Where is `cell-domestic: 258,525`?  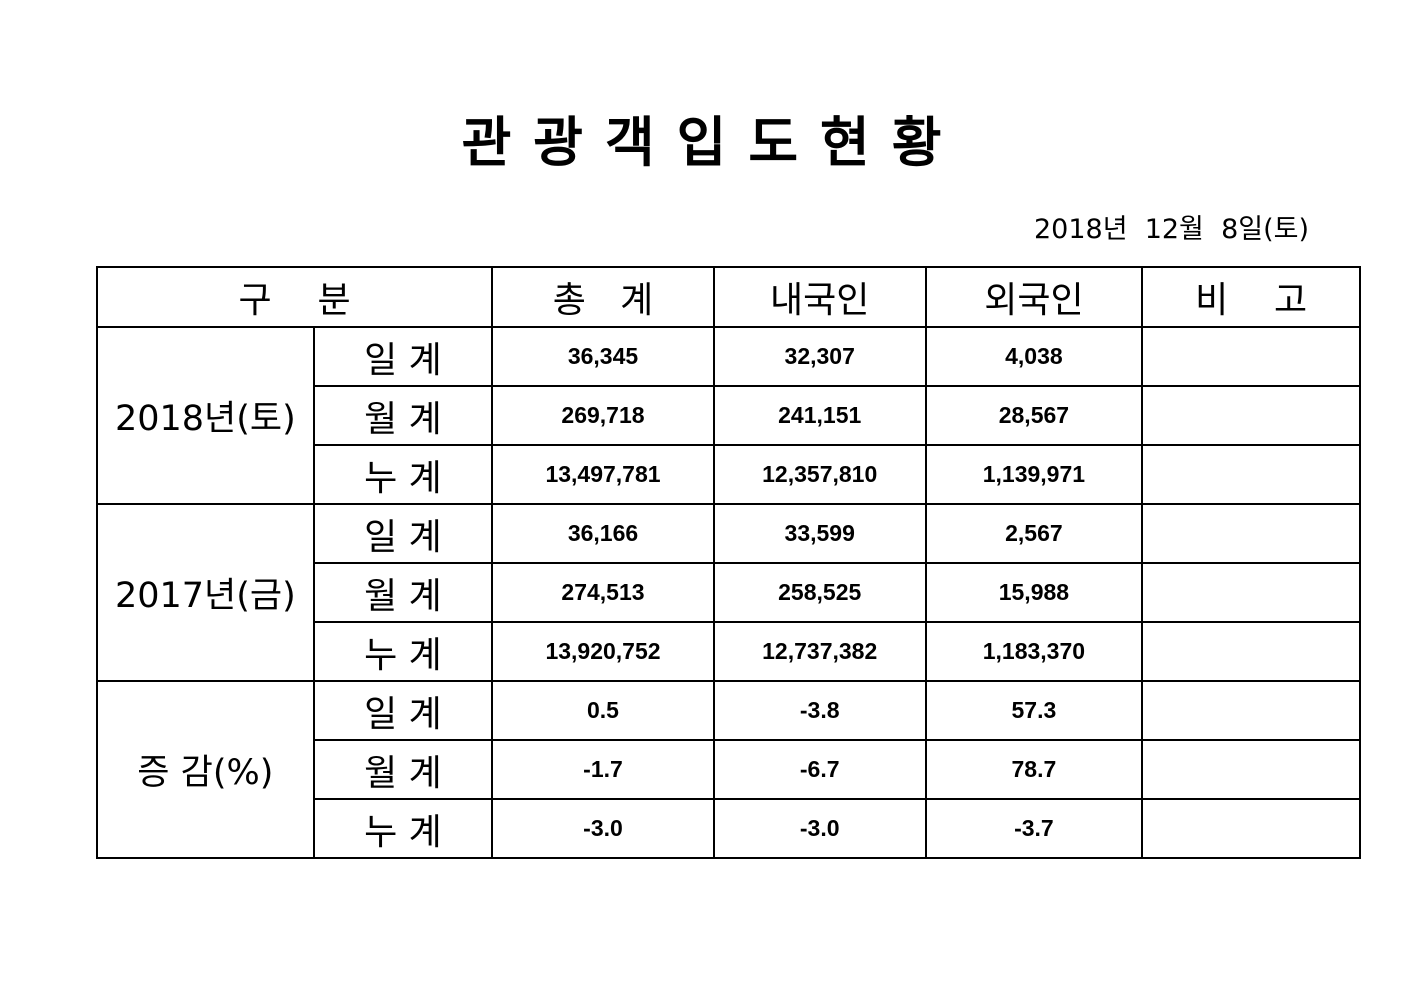 cell-domestic: 258,525 is located at coordinates (819, 592).